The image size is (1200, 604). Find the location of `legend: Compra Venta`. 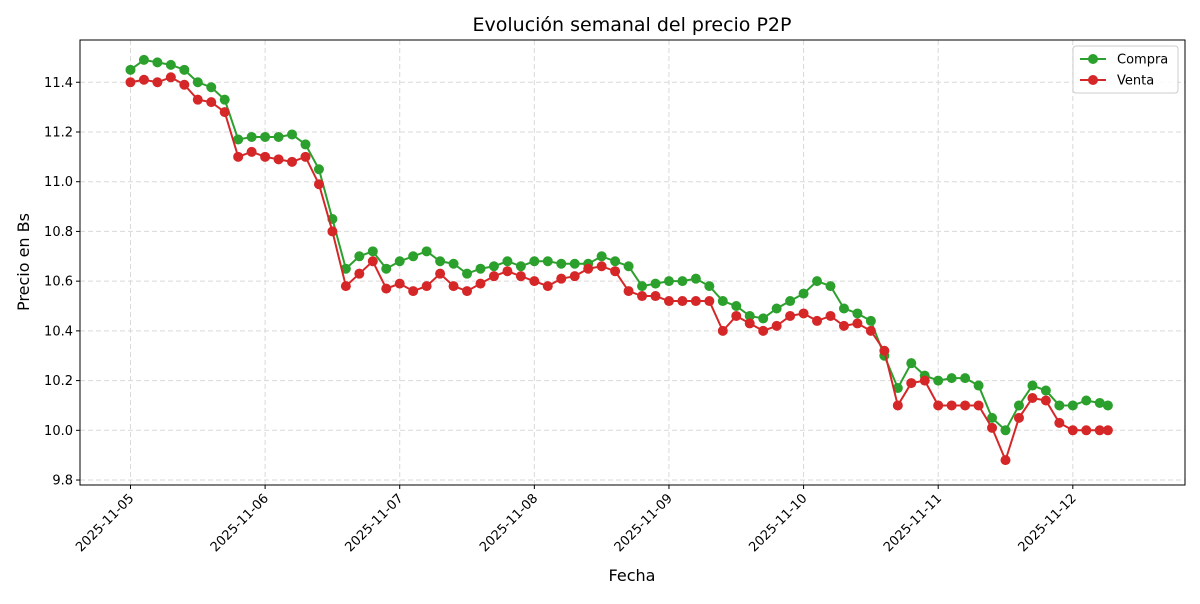

legend: Compra Venta is located at coordinates (1125, 69).